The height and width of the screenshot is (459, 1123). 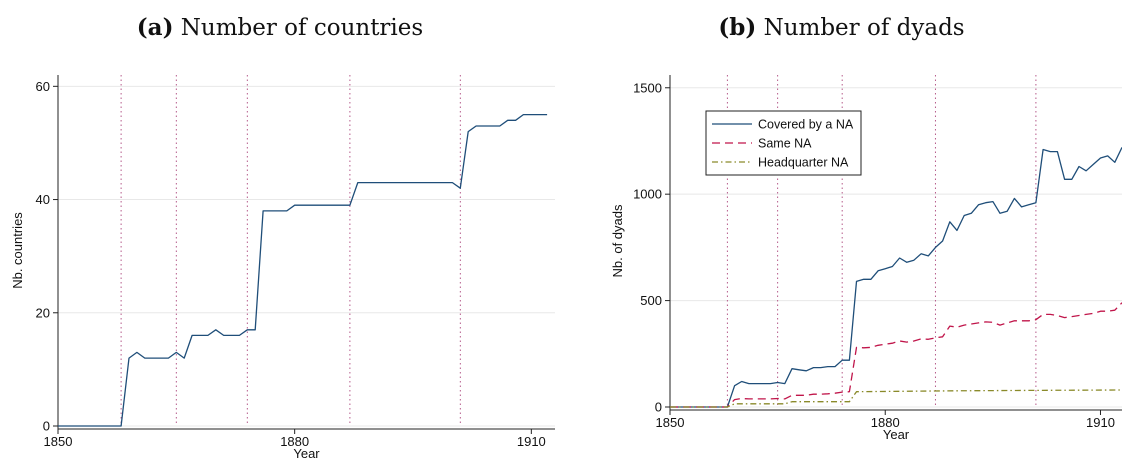 I want to click on panel-a-title: (a) Number of countries, so click(x=280, y=27).